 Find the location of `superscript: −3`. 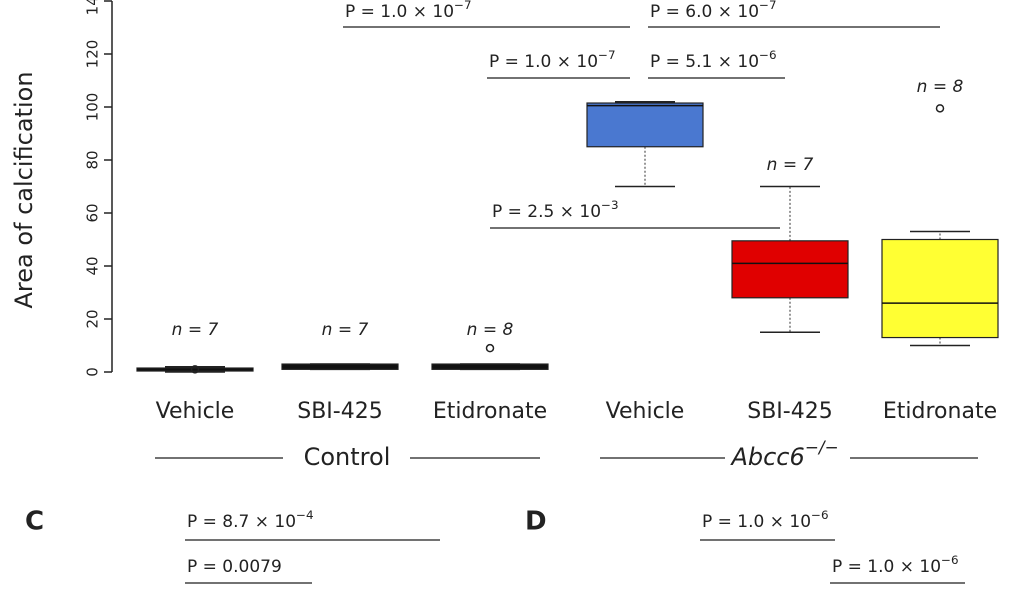

superscript: −3 is located at coordinates (610, 205).